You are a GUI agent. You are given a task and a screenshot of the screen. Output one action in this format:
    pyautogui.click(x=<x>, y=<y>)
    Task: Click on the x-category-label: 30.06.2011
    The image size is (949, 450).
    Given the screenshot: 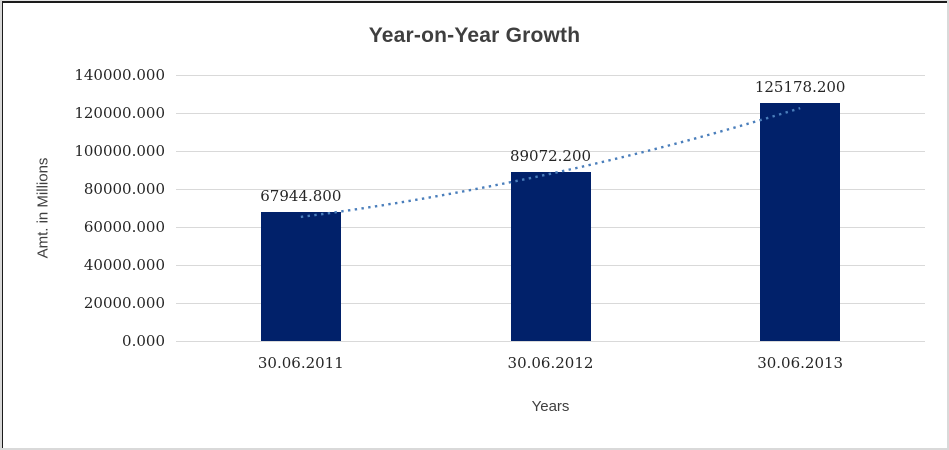 What is the action you would take?
    pyautogui.click(x=300, y=363)
    